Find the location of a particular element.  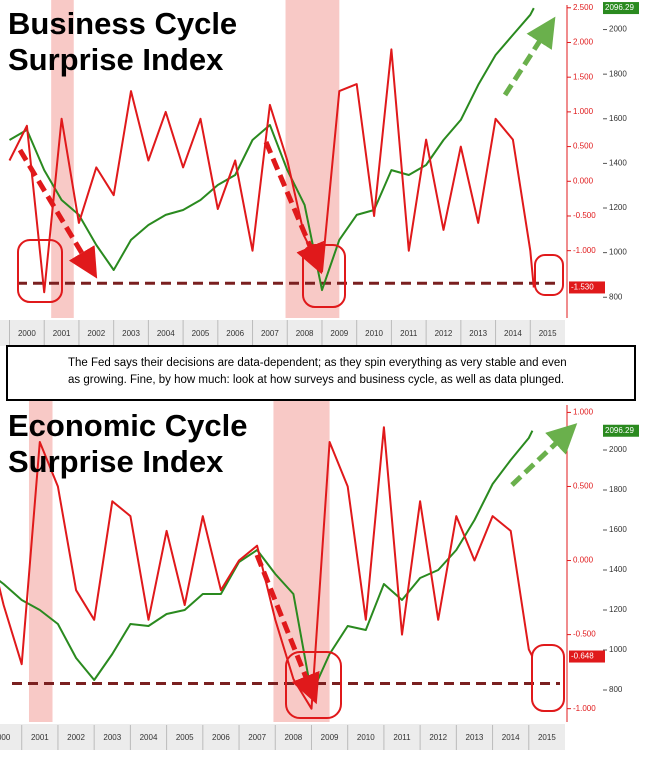

y-tick-label: 2.000 is located at coordinates (583, 42).